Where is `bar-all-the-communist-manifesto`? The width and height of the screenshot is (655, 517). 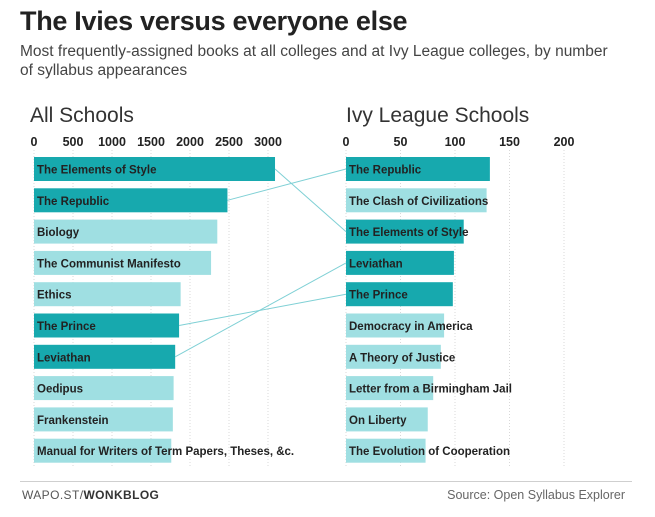 bar-all-the-communist-manifesto is located at coordinates (123, 262).